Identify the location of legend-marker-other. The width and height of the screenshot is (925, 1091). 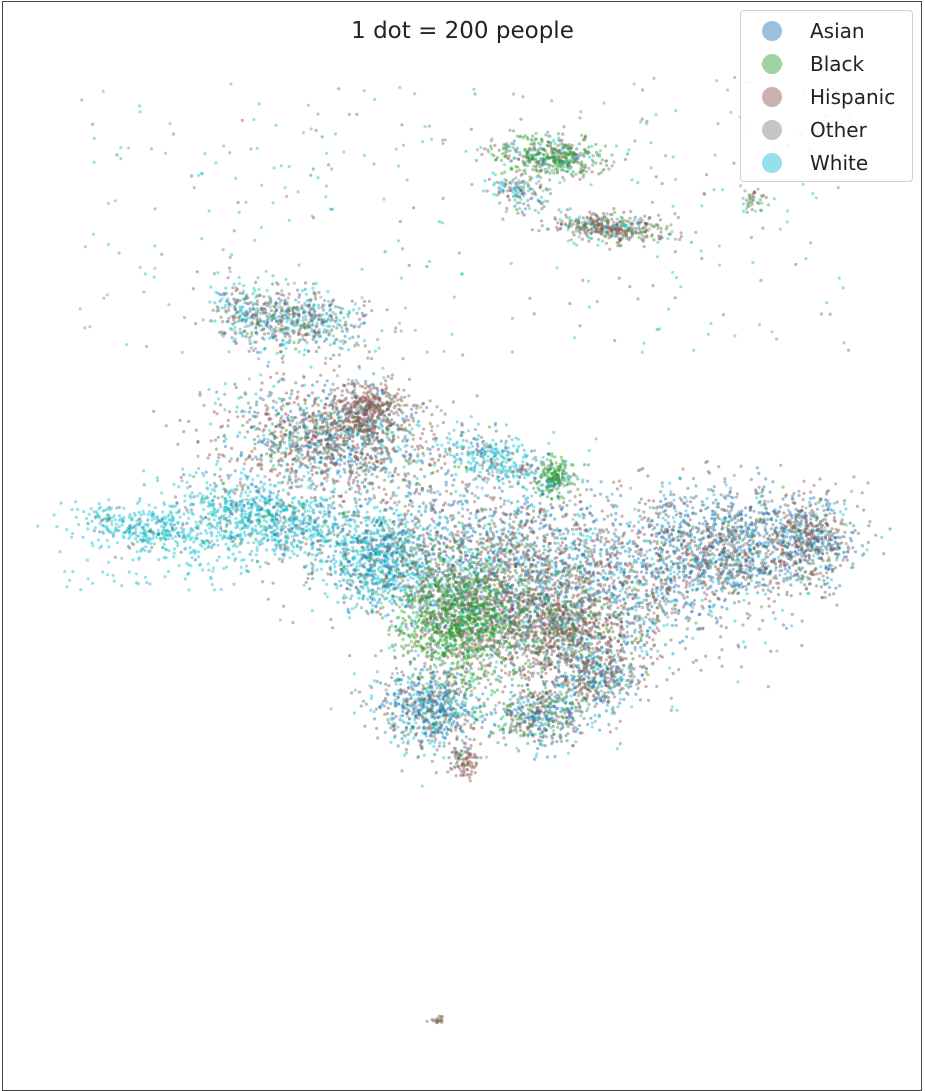
(772, 130).